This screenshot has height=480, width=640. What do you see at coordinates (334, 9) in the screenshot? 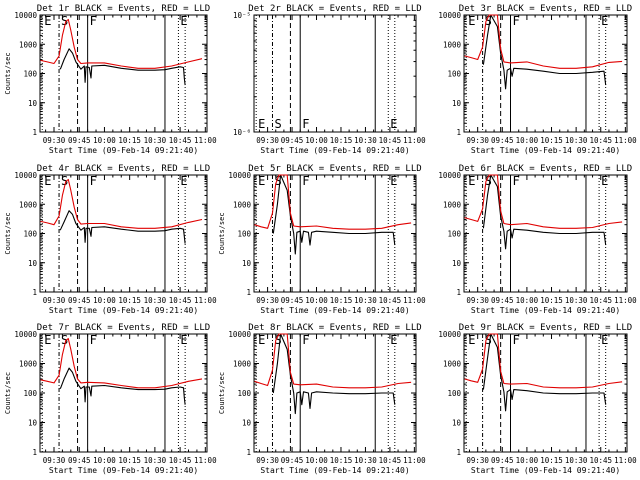
I see `chart-title: Det 2r BLACK = Events, RED = LLD` at bounding box center [334, 9].